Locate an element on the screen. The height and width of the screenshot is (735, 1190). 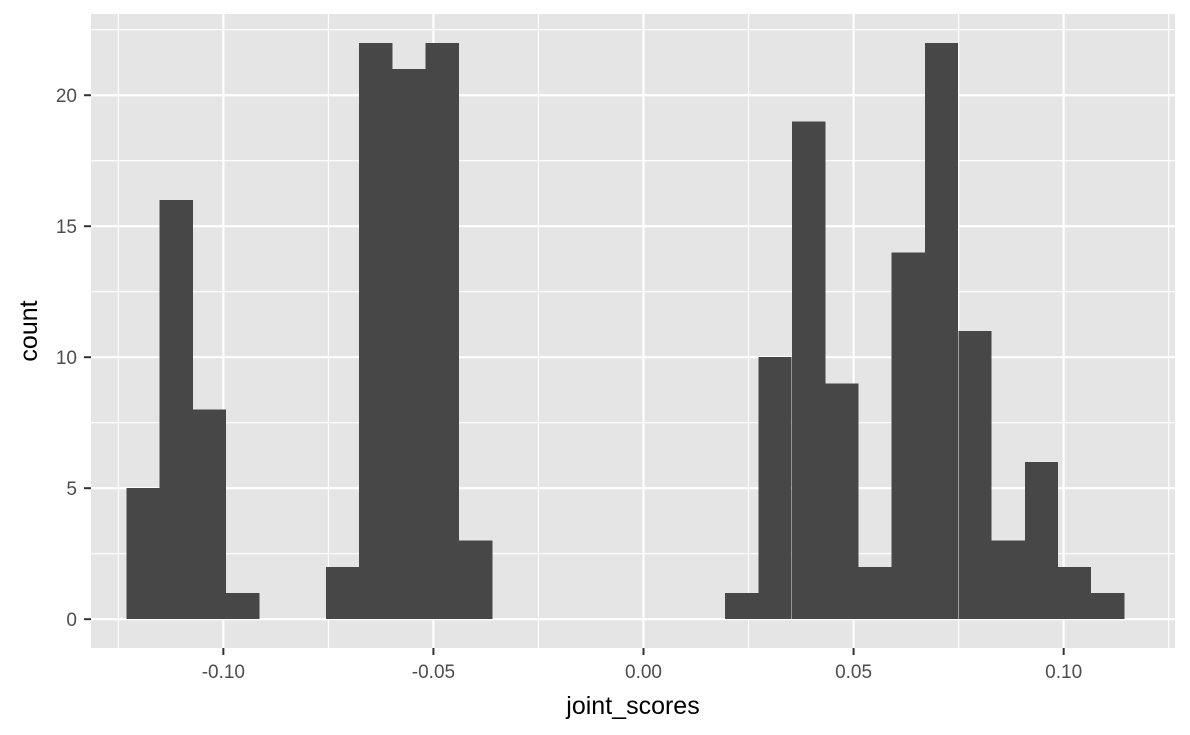
y-tick-label: 0 is located at coordinates (71, 620).